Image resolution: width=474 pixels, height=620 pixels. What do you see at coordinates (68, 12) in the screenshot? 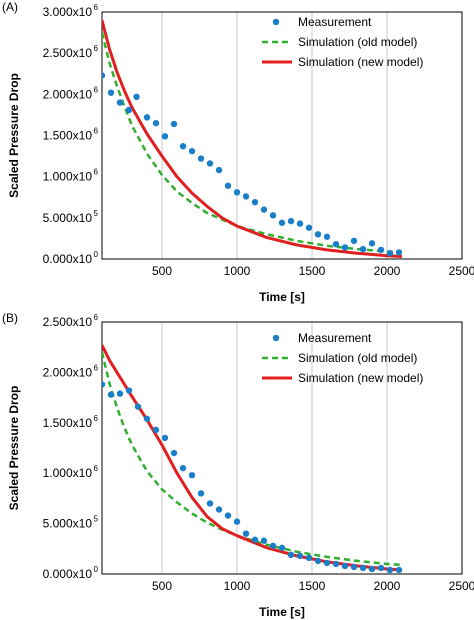
I see `y-tick-label: 3.000x10` at bounding box center [68, 12].